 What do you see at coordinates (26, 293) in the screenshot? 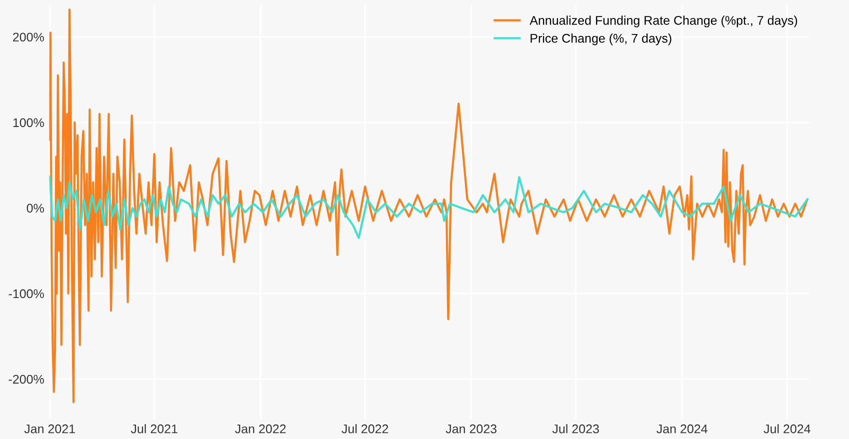
I see `y-tick-label: -100%` at bounding box center [26, 293].